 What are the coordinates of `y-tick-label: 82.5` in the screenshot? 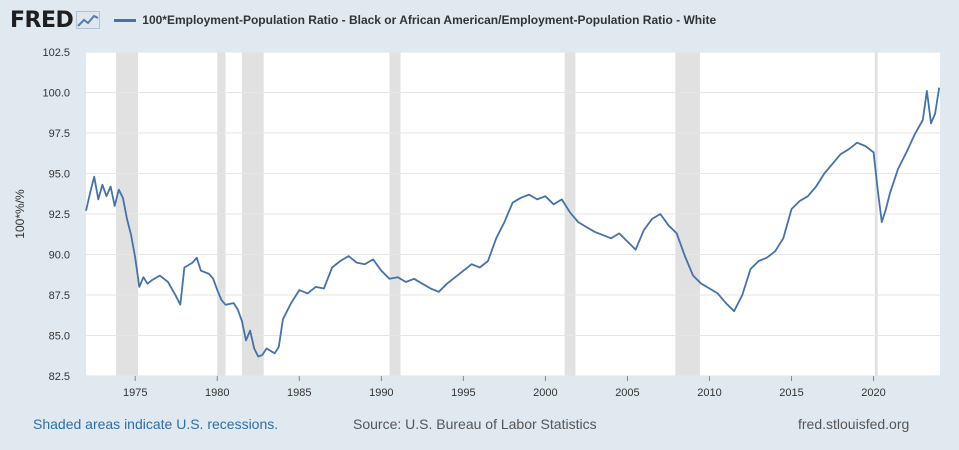 It's located at (59, 377).